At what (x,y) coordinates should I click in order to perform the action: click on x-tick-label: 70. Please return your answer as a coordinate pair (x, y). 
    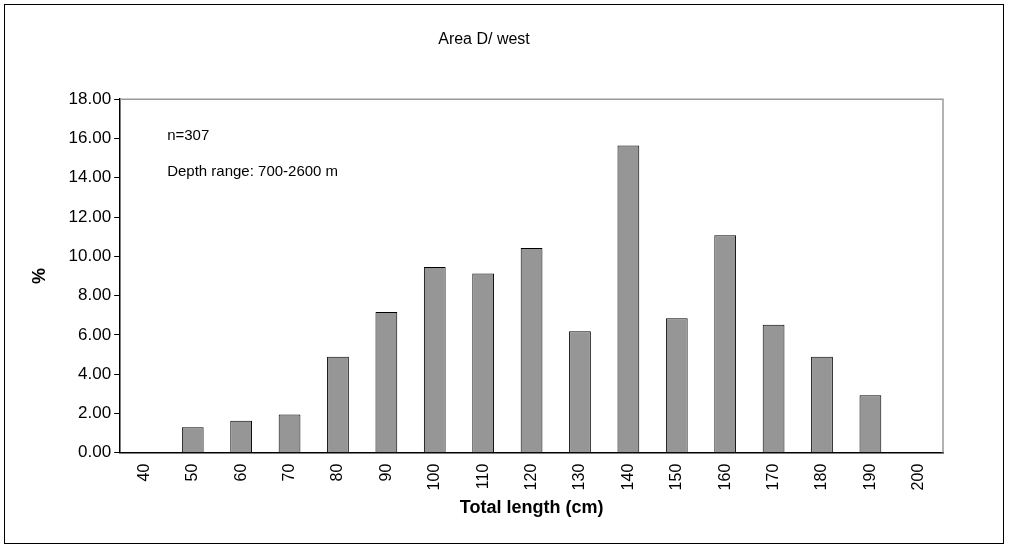
    Looking at the image, I should click on (288, 472).